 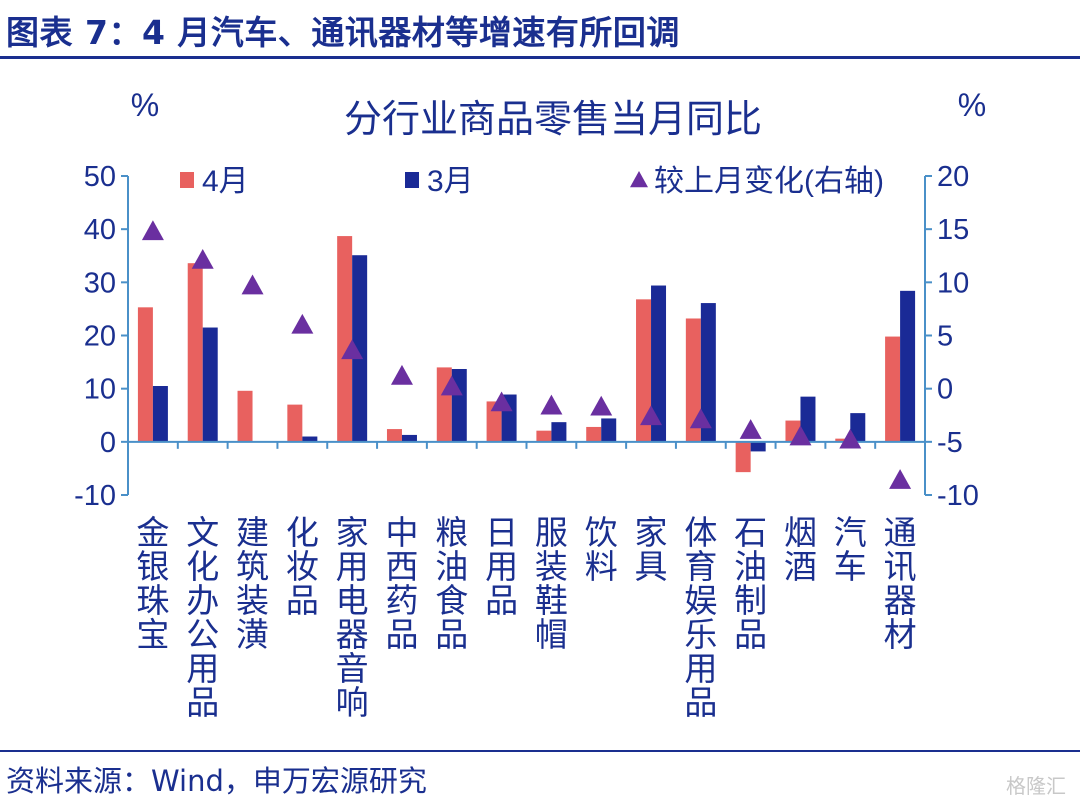 What do you see at coordinates (108, 443) in the screenshot?
I see `left-tick-label: 0` at bounding box center [108, 443].